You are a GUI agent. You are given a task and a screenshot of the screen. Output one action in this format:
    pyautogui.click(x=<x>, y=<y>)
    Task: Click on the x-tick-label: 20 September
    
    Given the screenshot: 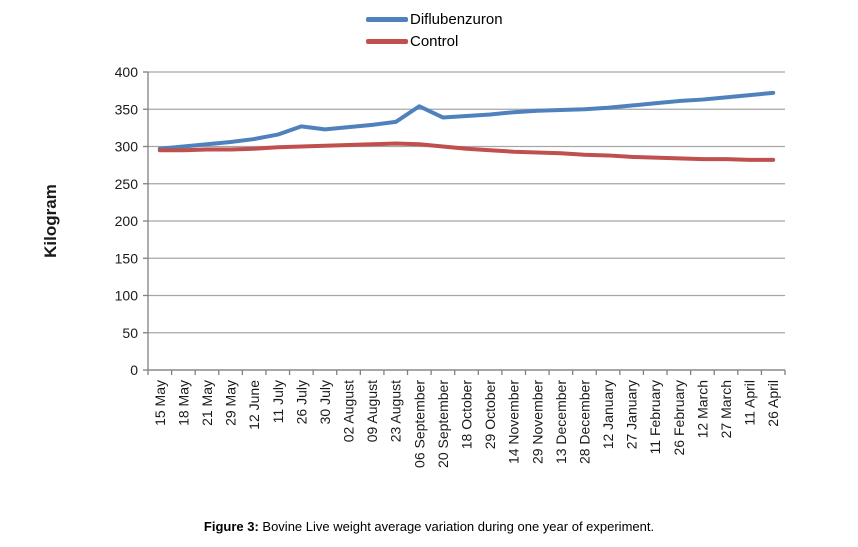 What is the action you would take?
    pyautogui.click(x=443, y=424)
    